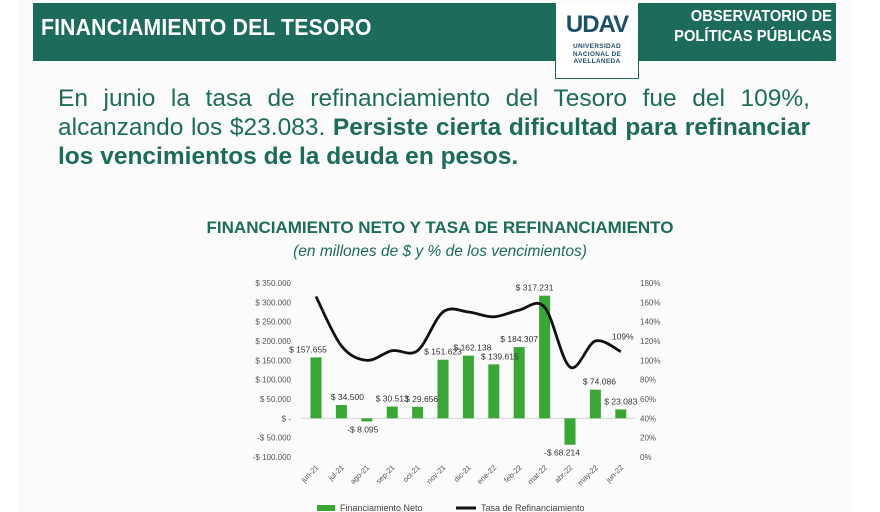 Image resolution: width=880 pixels, height=512 pixels. Describe the element at coordinates (746, 27) in the screenshot. I see `observatory-title: OBSERVATORIO DE POLÍTICAS PÚBLICAS` at that location.